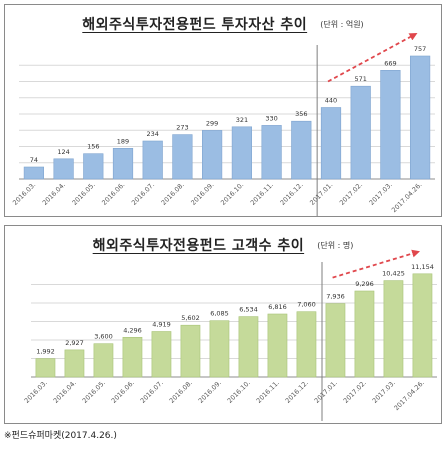 This screenshot has height=460, width=446. What do you see at coordinates (326, 392) in the screenshot?
I see `customer-chart-x-tick-label: 2017.01.` at bounding box center [326, 392].